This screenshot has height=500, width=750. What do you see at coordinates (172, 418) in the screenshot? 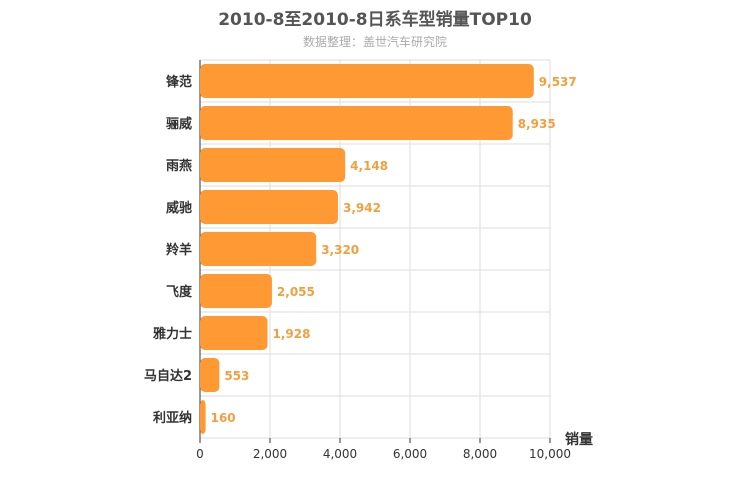
I see `category-label: 利亚纳` at bounding box center [172, 418].